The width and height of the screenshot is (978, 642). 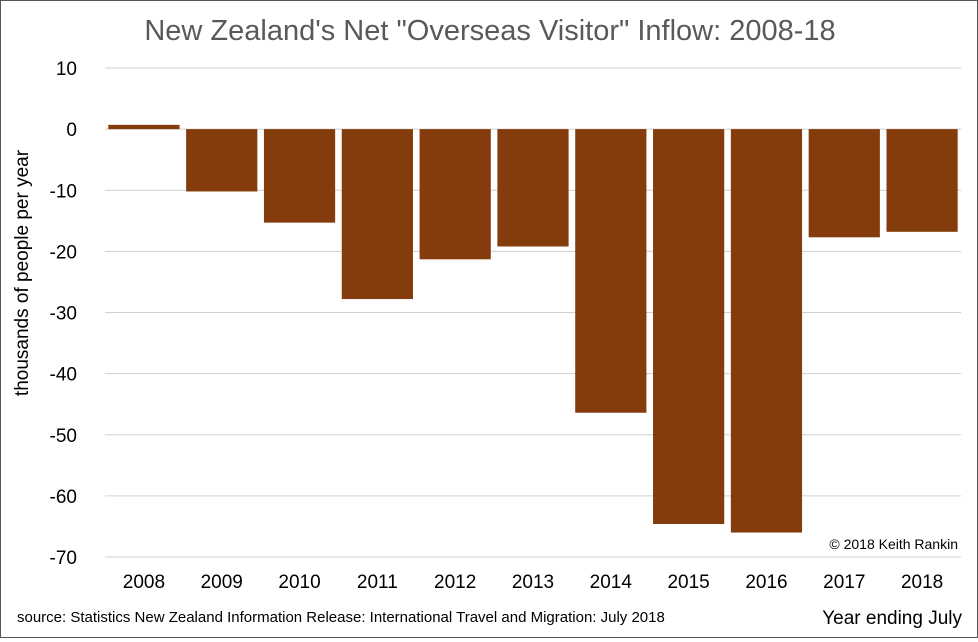 What do you see at coordinates (63, 375) in the screenshot?
I see `y-tick-label: -40` at bounding box center [63, 375].